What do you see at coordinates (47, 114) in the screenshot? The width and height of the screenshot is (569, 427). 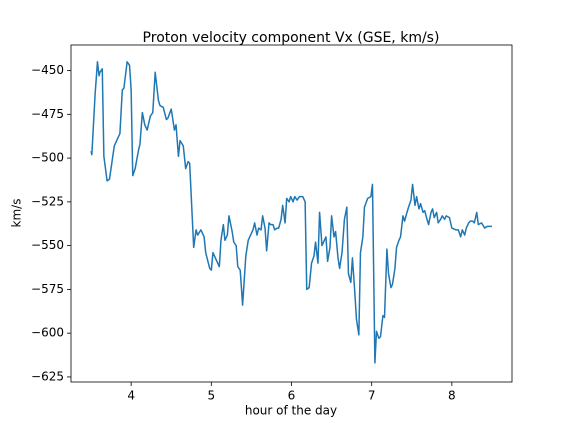 I see `y-tick-label: −475` at bounding box center [47, 114].